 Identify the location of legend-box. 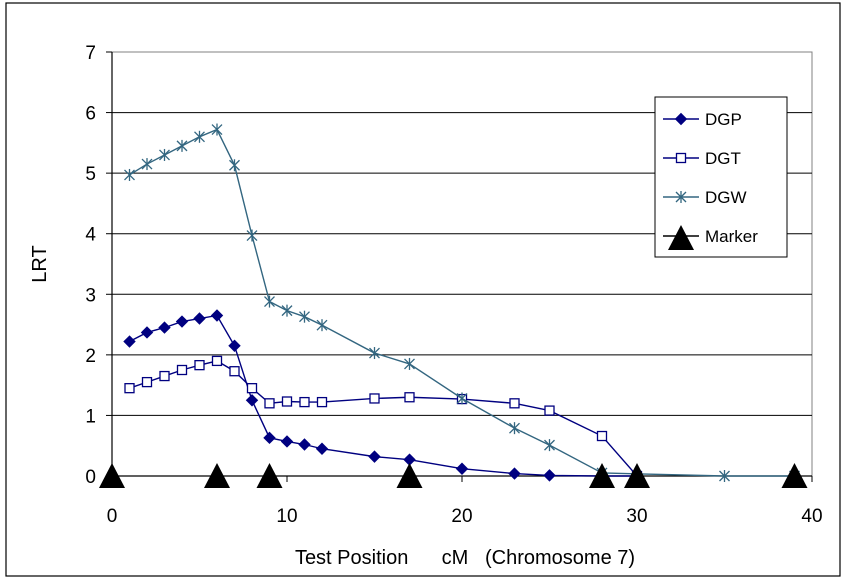
(721, 177).